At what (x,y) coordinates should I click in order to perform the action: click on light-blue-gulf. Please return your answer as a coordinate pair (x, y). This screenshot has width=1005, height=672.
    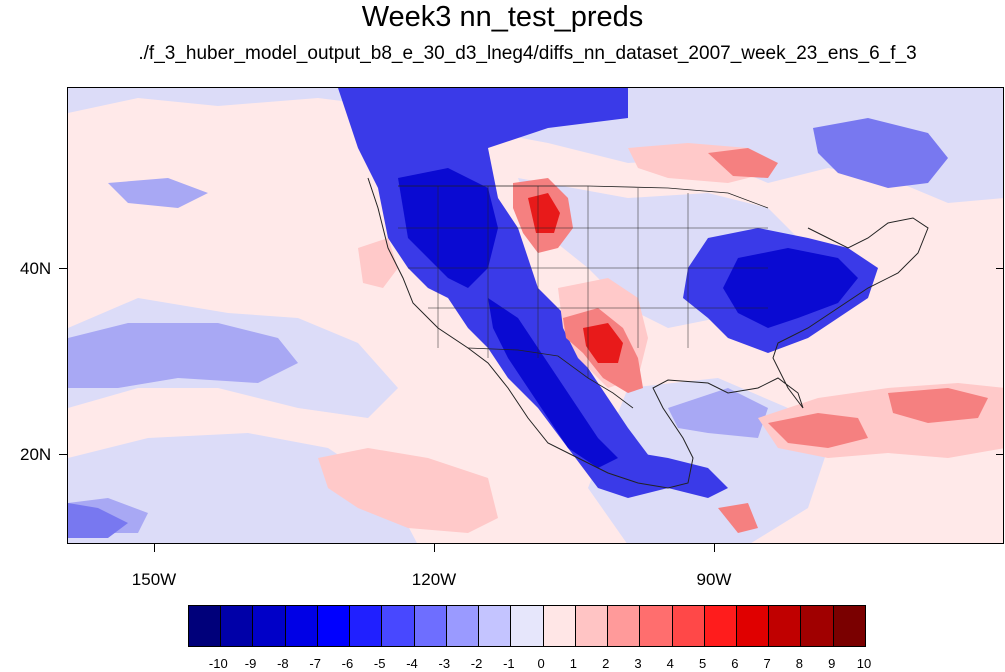
    Looking at the image, I should click on (718, 413).